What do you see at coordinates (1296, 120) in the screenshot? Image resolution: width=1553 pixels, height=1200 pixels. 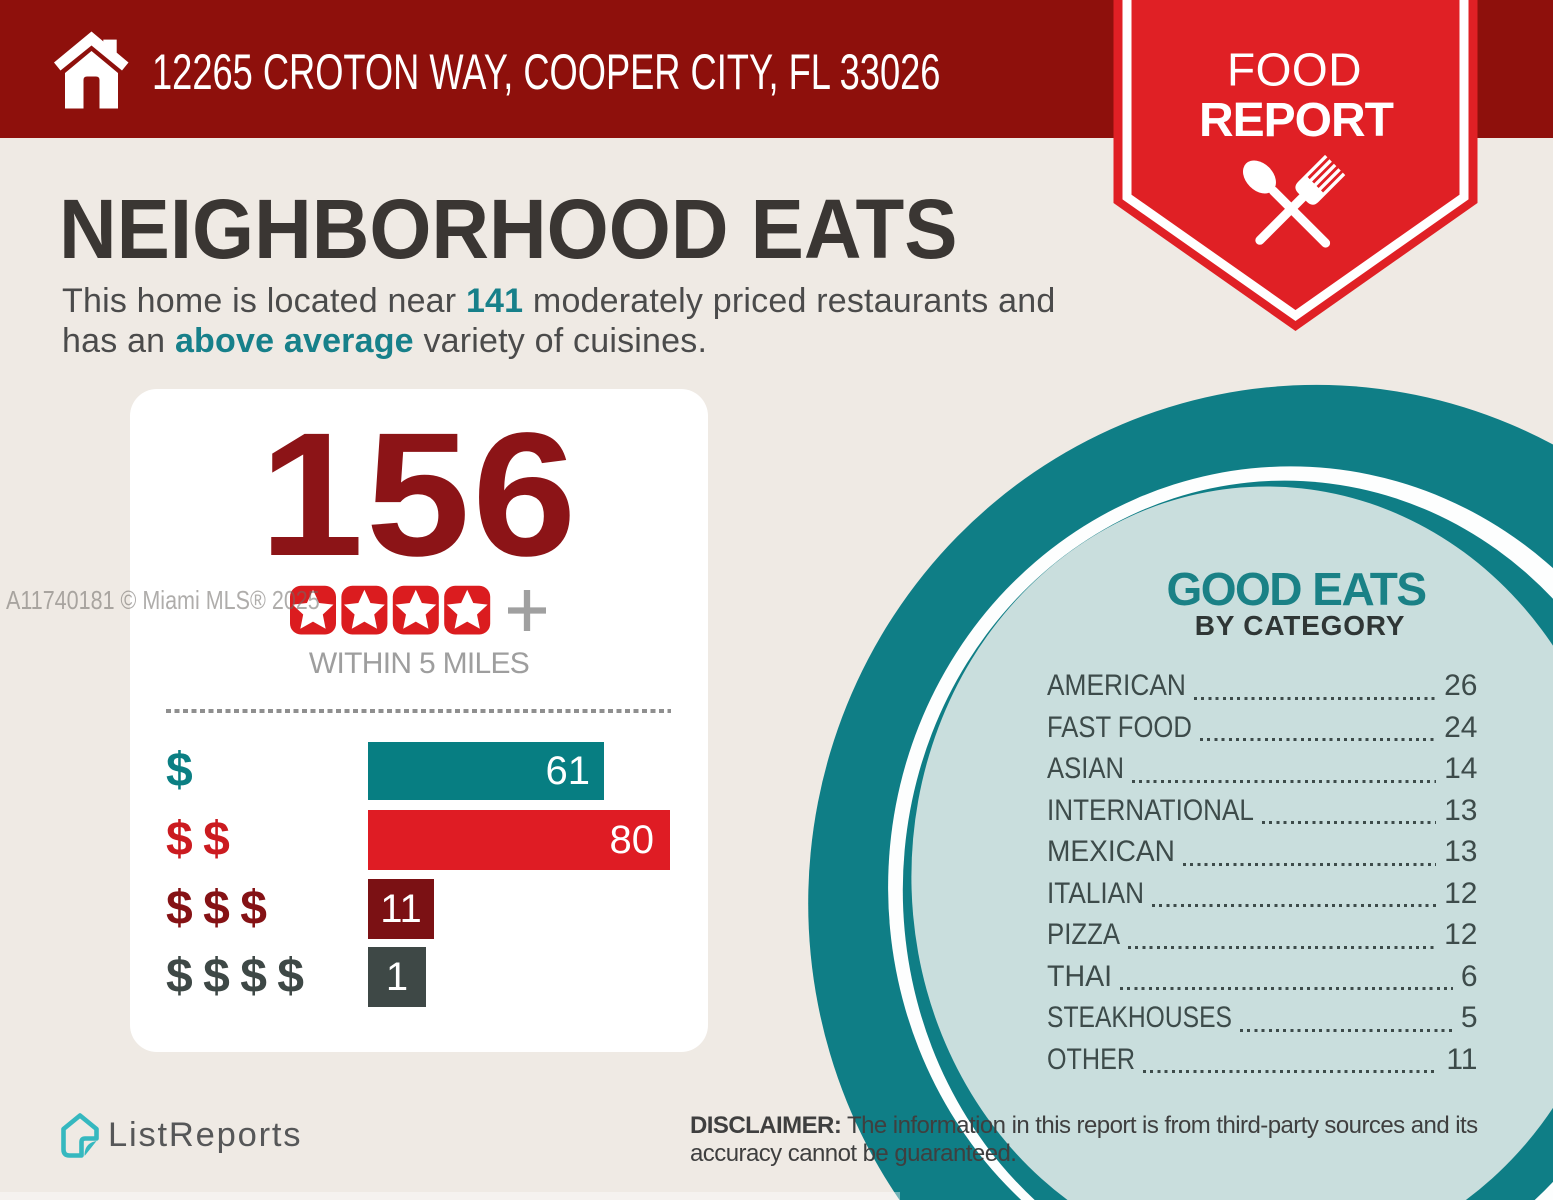 I see `svg-text: REPORT` at bounding box center [1296, 120].